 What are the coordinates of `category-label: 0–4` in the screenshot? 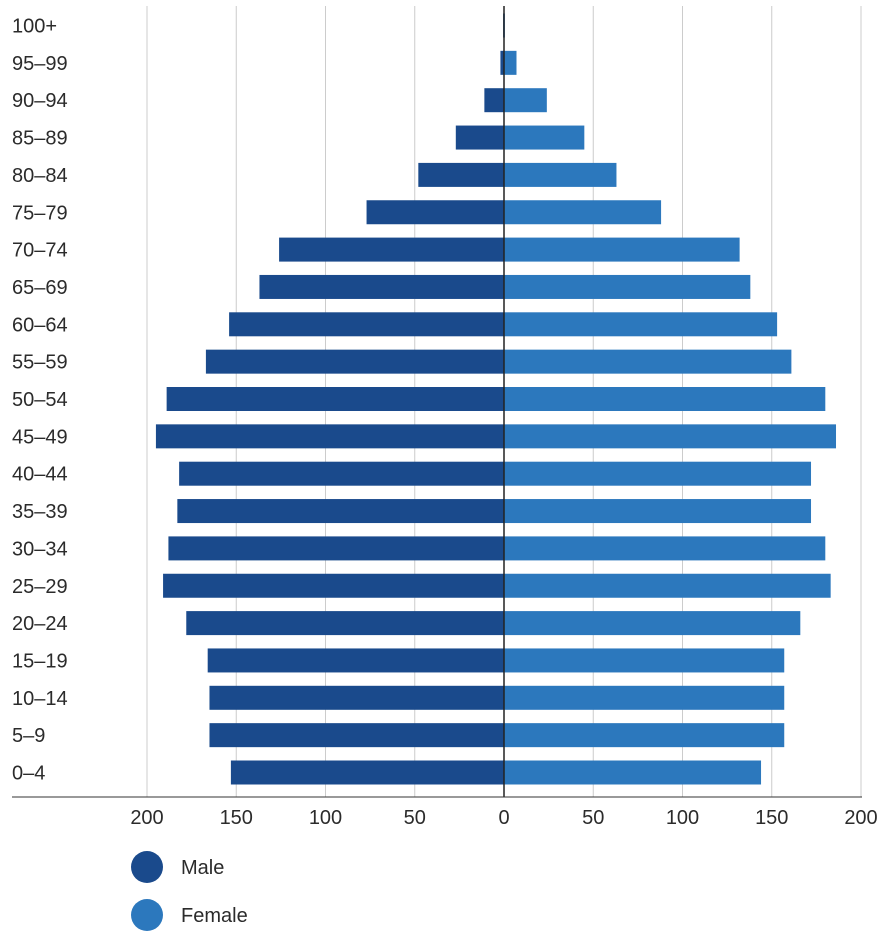 It's located at (28, 774).